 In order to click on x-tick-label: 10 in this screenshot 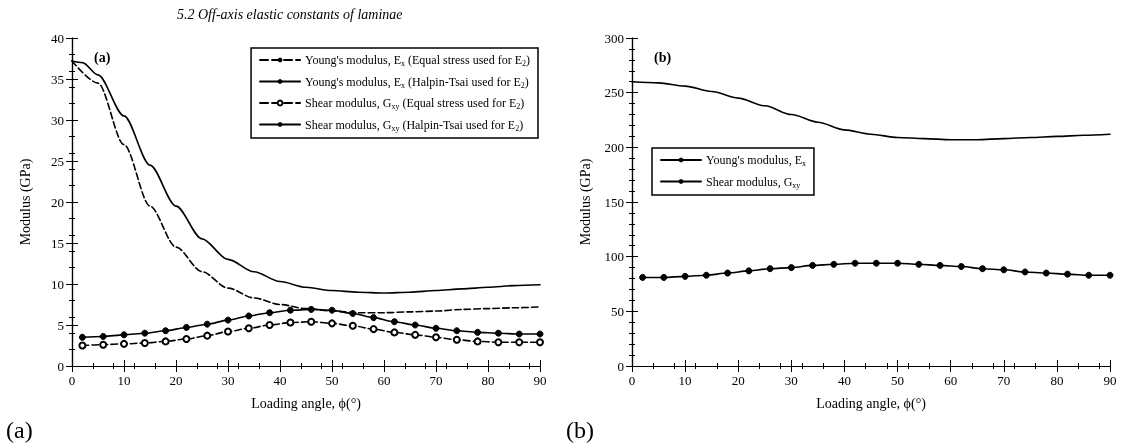, I will do `click(124, 380)`.